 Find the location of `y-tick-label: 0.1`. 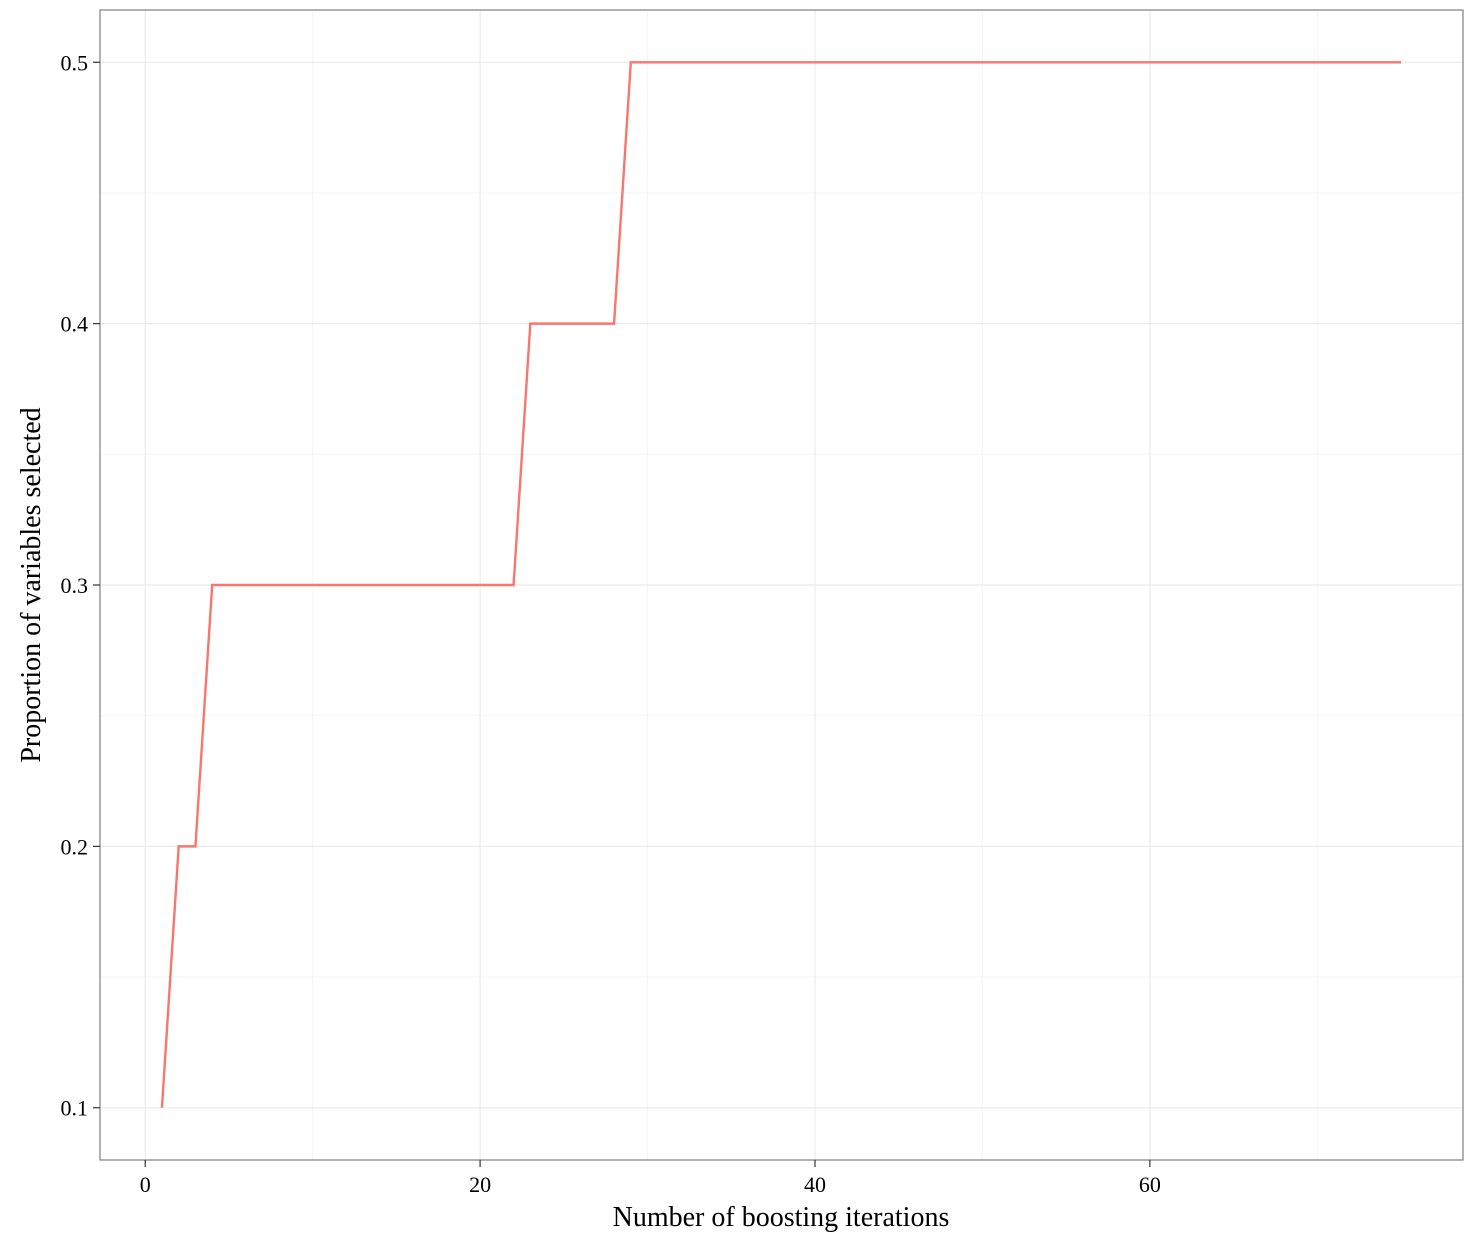

y-tick-label: 0.1 is located at coordinates (75, 1108).